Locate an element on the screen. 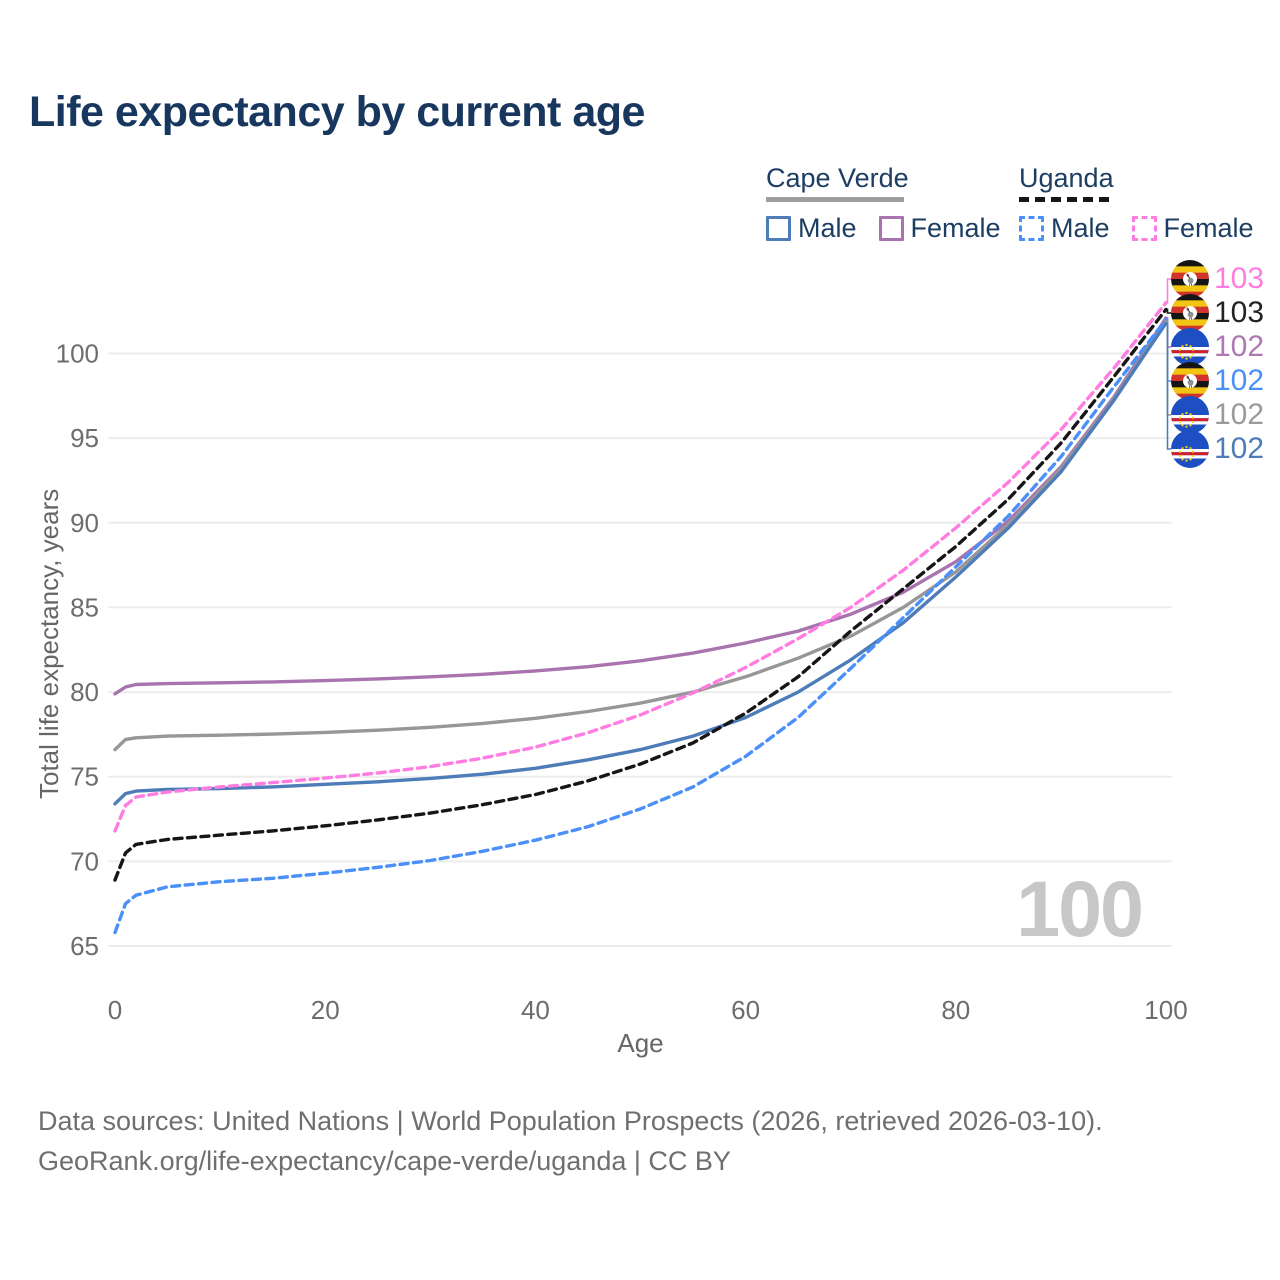 This screenshot has width=1280, height=1280. swatch-cape-verde-female is located at coordinates (891, 228).